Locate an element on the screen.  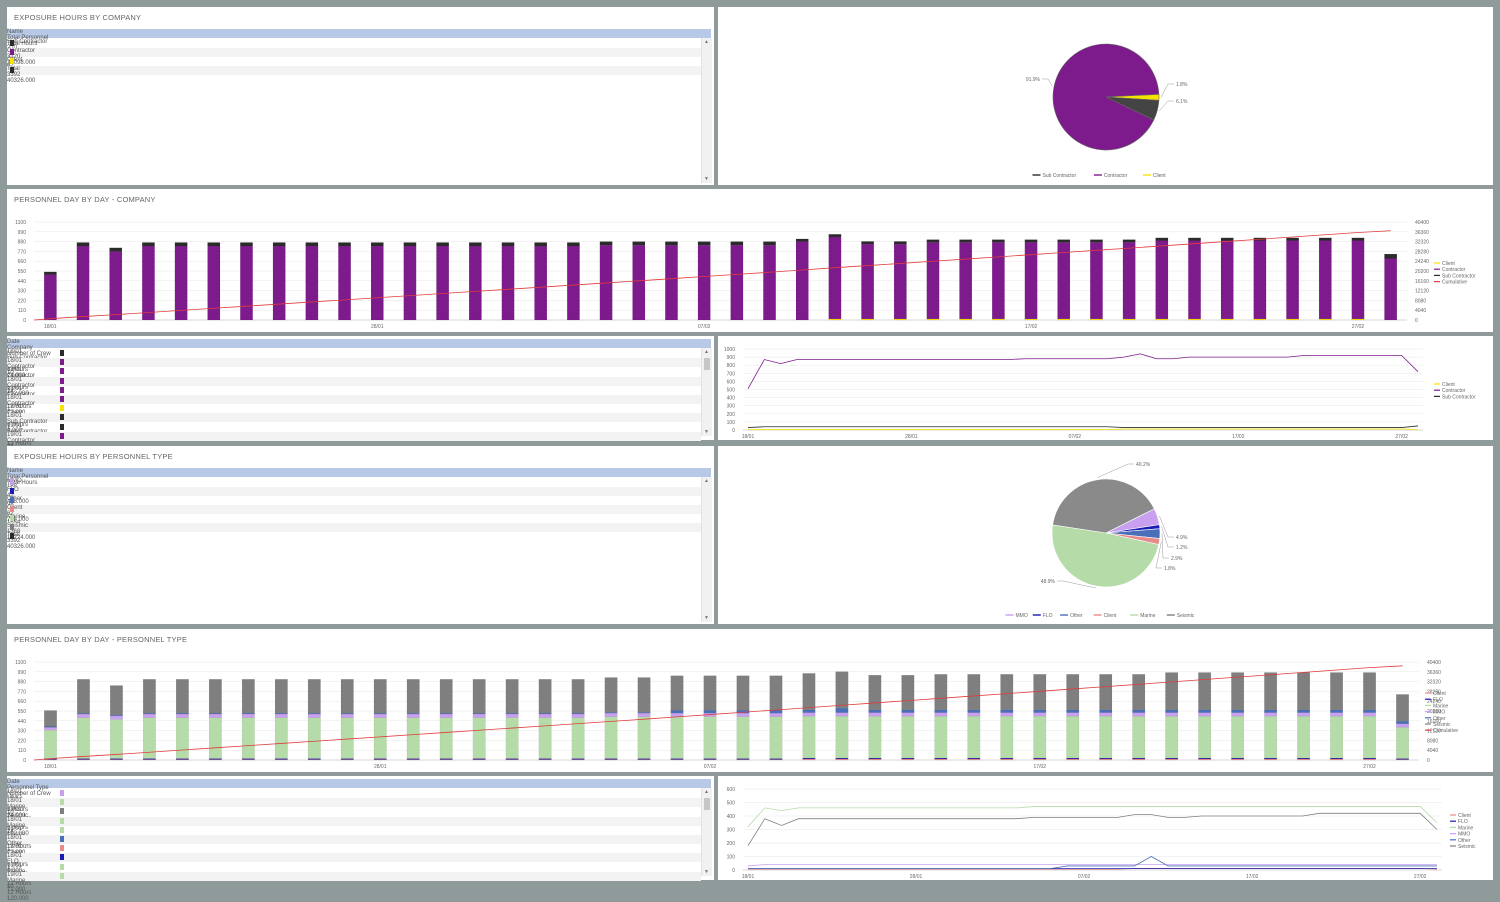
y-tick-label: 330 is located at coordinates (22, 732).